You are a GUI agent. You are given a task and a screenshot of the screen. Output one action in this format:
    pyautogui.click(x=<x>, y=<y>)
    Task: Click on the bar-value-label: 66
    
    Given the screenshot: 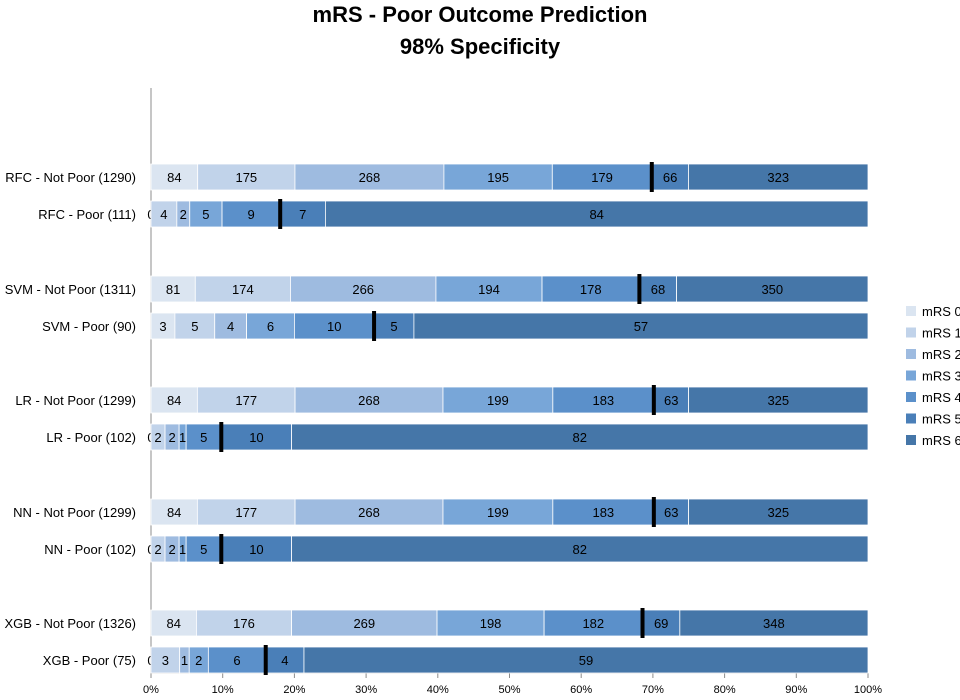 What is the action you would take?
    pyautogui.click(x=670, y=177)
    